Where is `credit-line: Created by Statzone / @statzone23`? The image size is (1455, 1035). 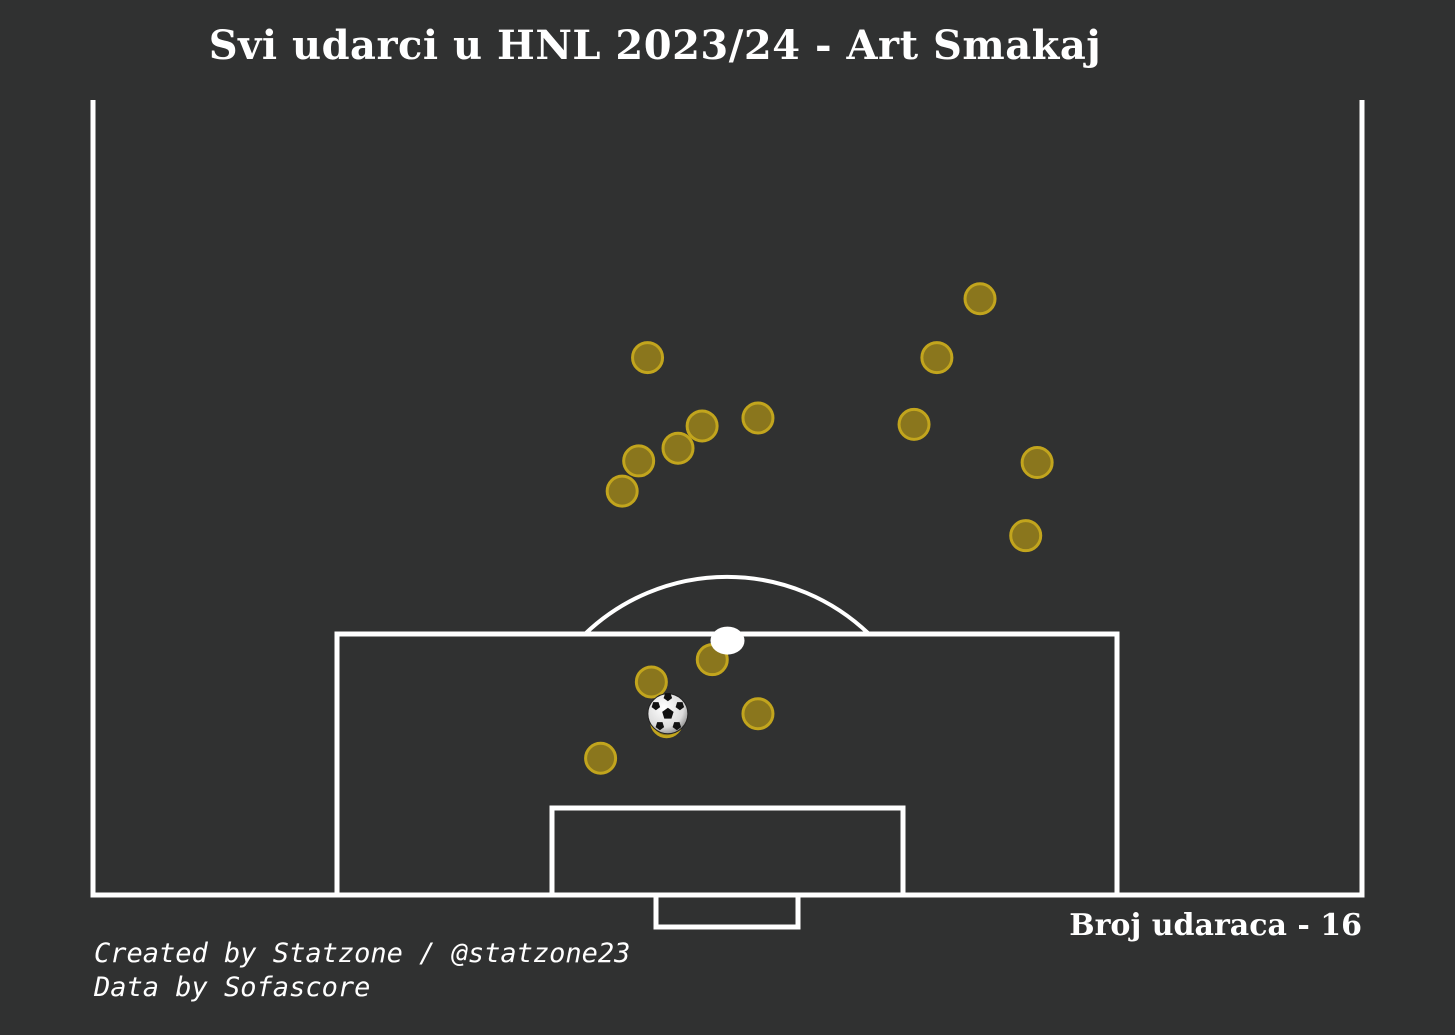
credit-line: Created by Statzone / @statzone23 is located at coordinates (362, 953).